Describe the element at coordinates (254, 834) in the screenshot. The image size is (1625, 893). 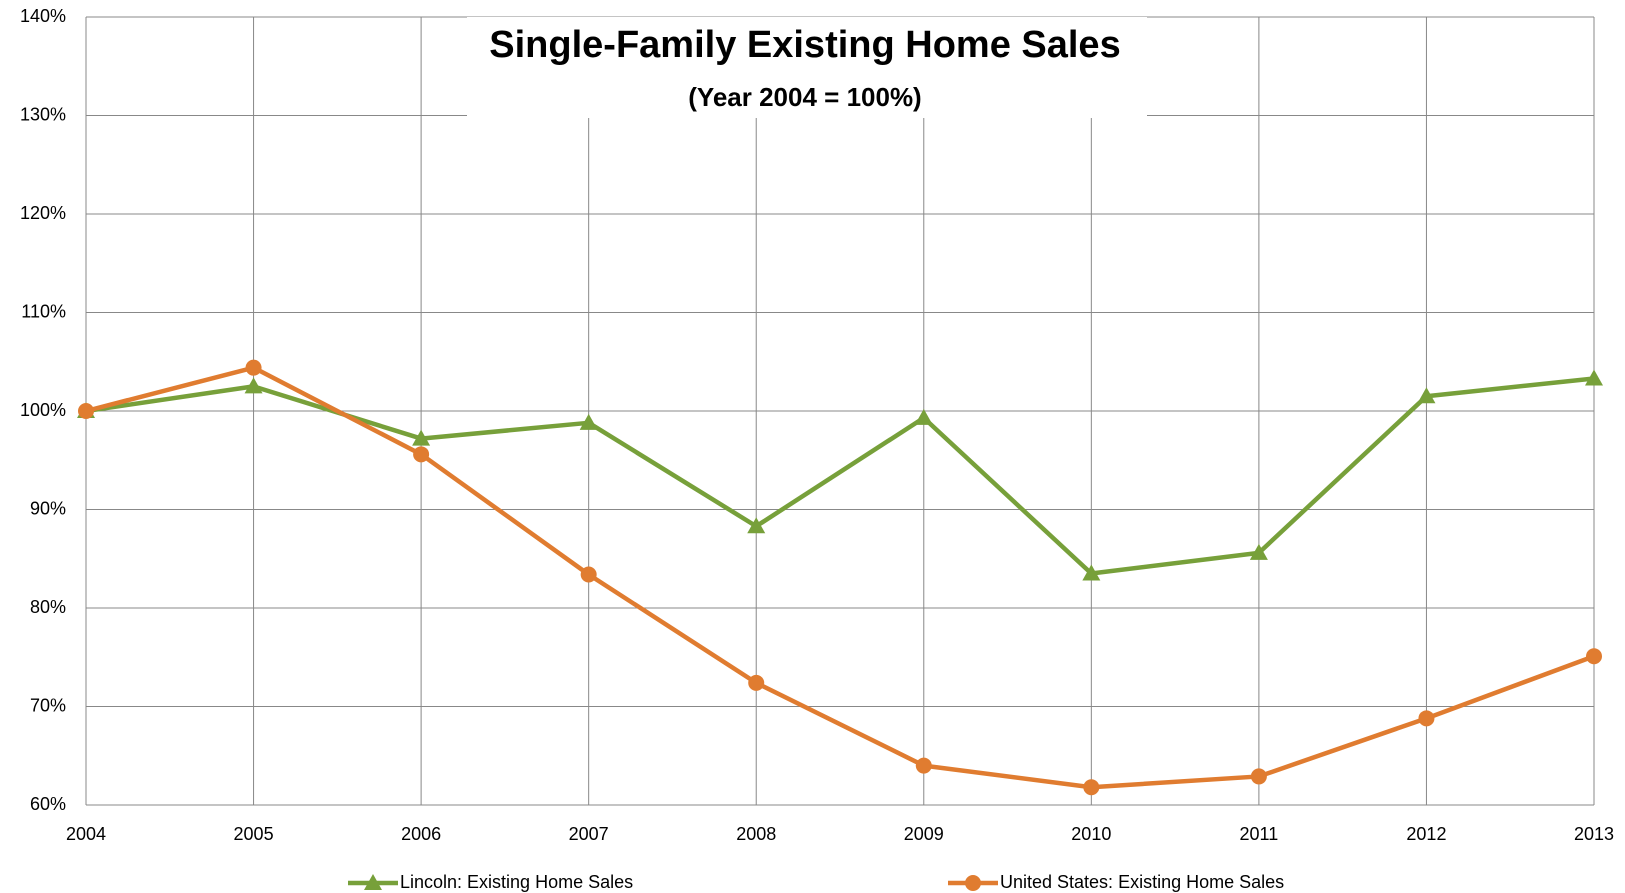
I see `x-tick-label: 2005` at that location.